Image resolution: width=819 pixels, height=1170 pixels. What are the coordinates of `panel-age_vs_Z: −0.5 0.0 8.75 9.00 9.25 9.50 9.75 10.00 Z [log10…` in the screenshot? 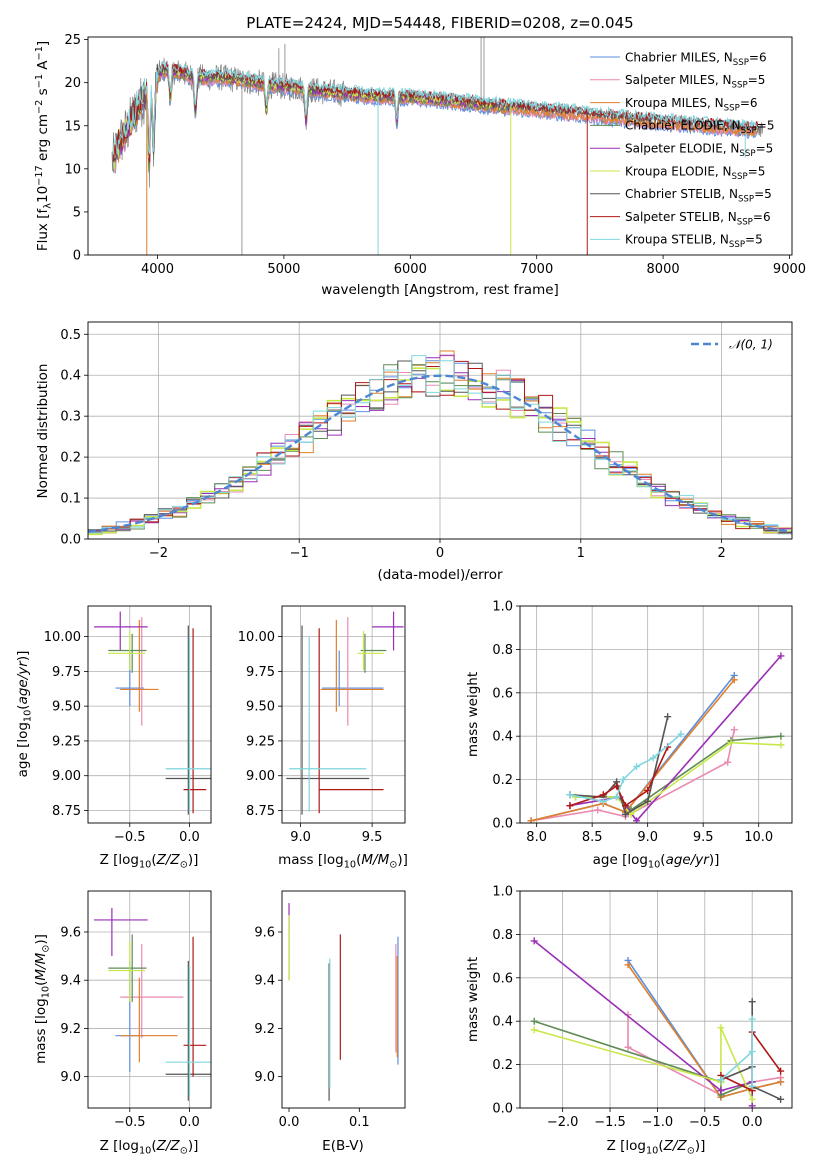 It's located at (113, 738).